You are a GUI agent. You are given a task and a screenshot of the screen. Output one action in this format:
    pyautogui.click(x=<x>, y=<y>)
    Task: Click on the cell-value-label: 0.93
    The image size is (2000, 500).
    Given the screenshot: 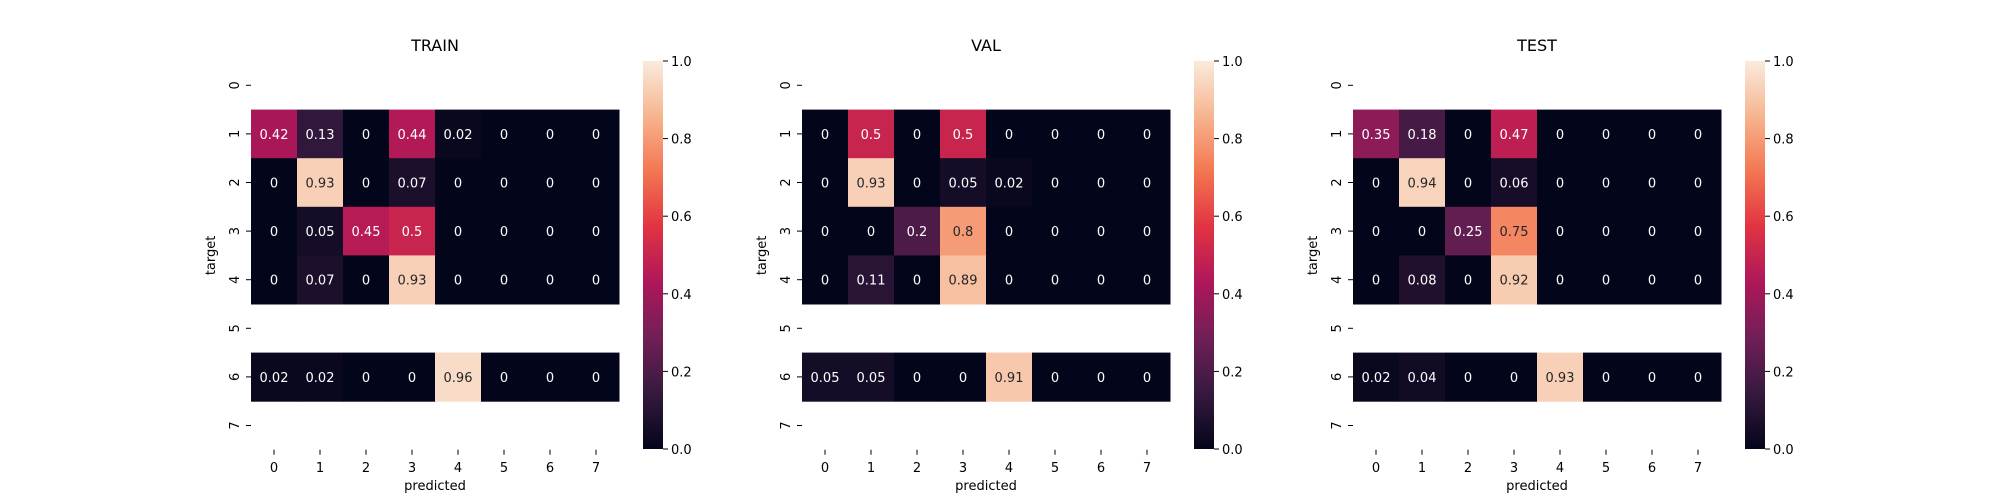 What is the action you would take?
    pyautogui.click(x=871, y=184)
    